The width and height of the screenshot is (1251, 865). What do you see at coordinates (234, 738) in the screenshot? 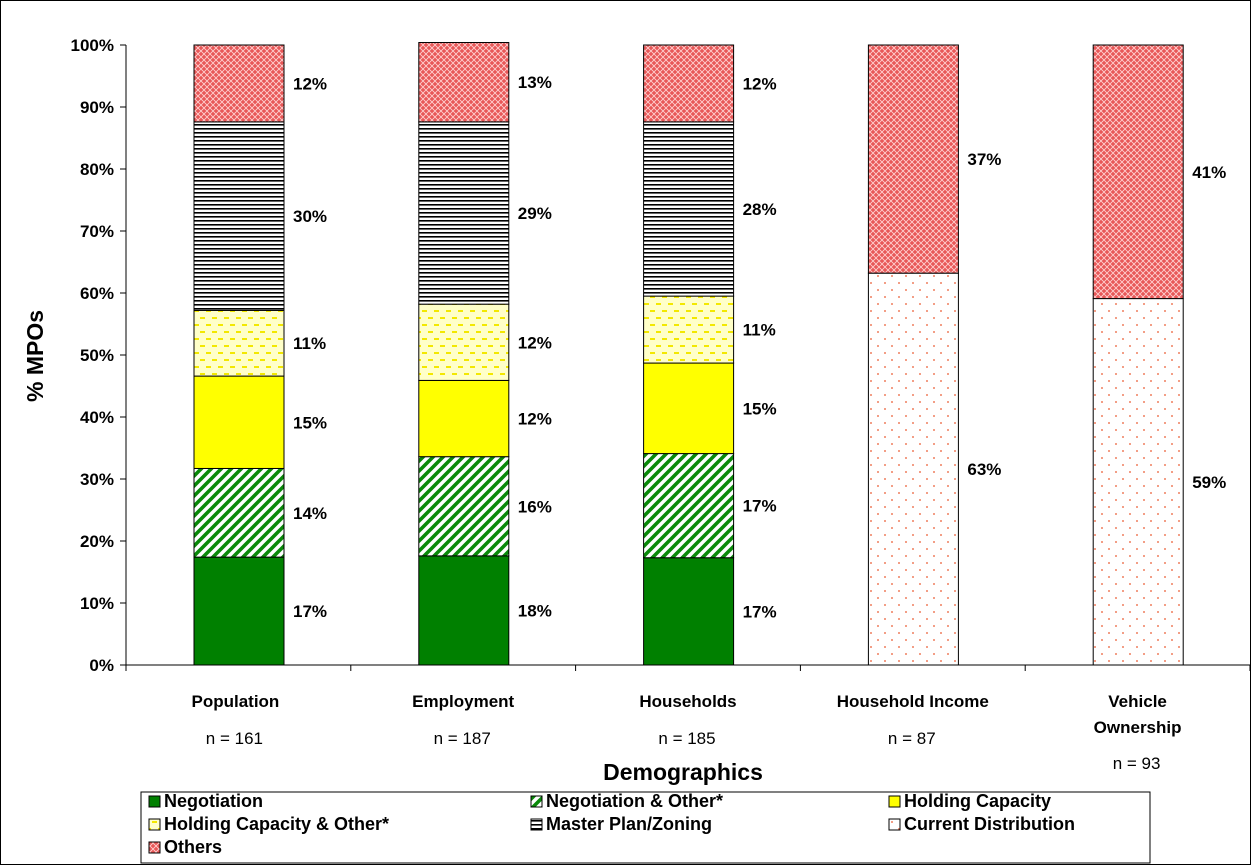
I see `sample-size-label: n = 161` at bounding box center [234, 738].